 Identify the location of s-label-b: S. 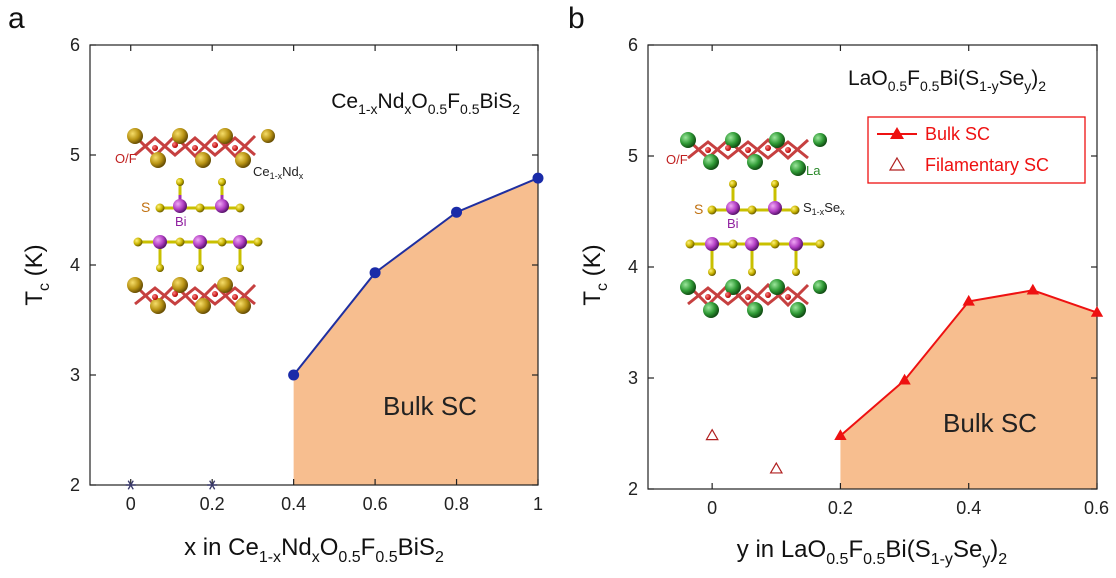
(698, 209).